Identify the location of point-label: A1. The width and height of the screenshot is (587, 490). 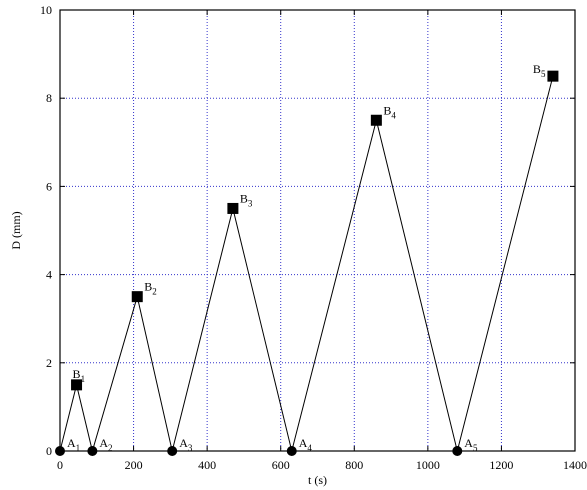
(73, 444).